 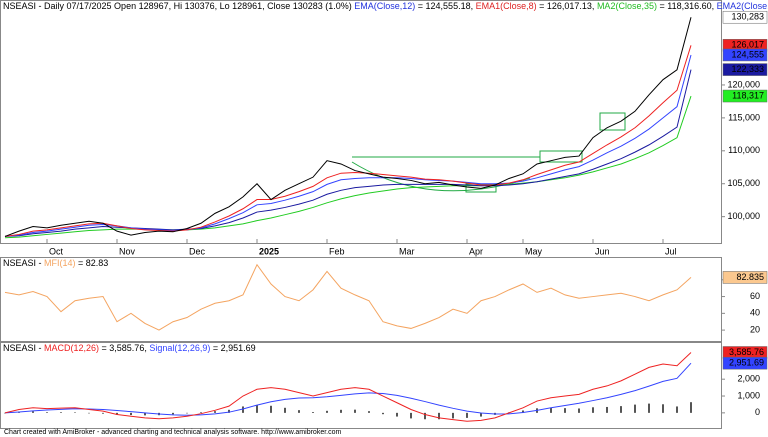 I want to click on x-tick-label: Dec, so click(x=197, y=251).